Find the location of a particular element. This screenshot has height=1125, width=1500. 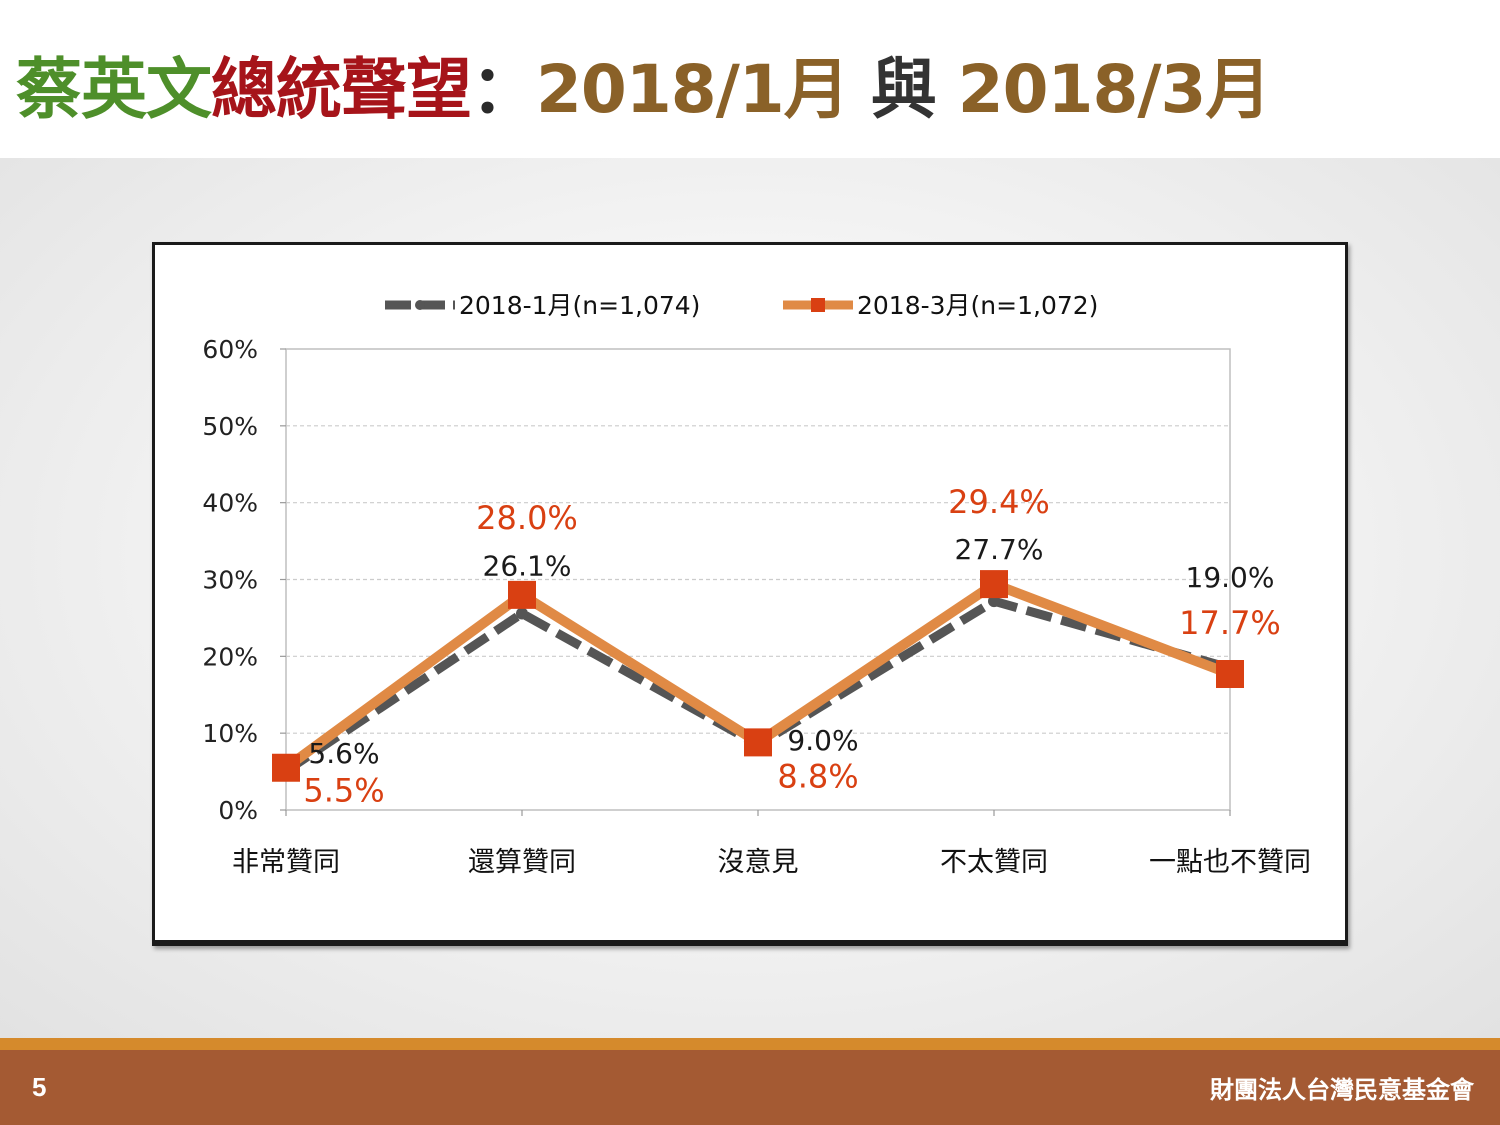

data-label-2018-01: 19.0% is located at coordinates (1230, 577).